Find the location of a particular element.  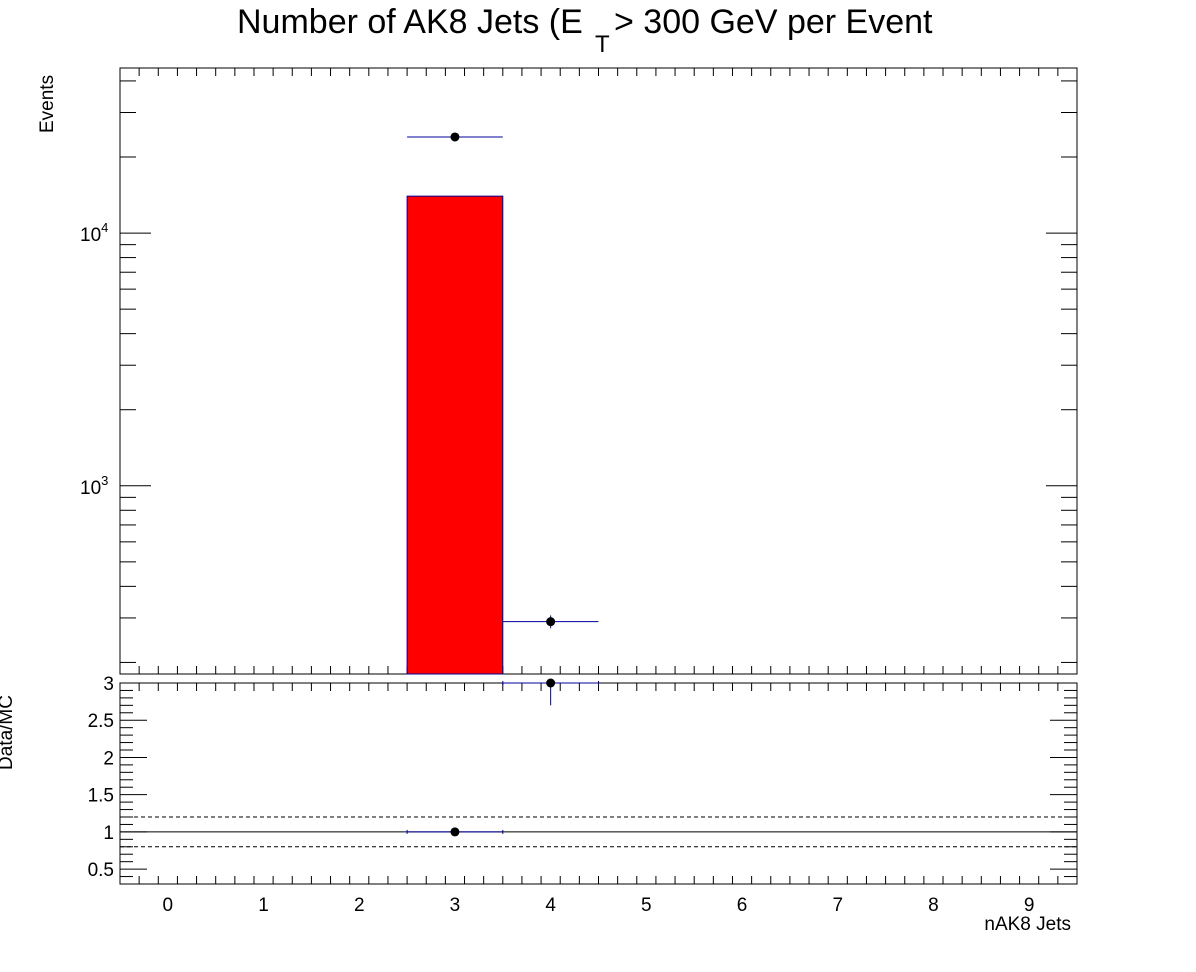

ratio-y-tick-label: 1.5 is located at coordinates (101, 796).